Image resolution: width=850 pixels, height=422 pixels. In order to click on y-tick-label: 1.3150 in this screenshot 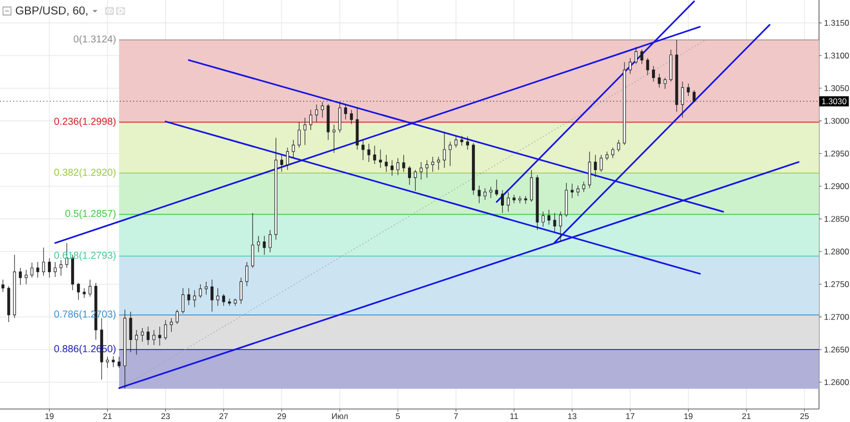, I will do `click(836, 23)`.